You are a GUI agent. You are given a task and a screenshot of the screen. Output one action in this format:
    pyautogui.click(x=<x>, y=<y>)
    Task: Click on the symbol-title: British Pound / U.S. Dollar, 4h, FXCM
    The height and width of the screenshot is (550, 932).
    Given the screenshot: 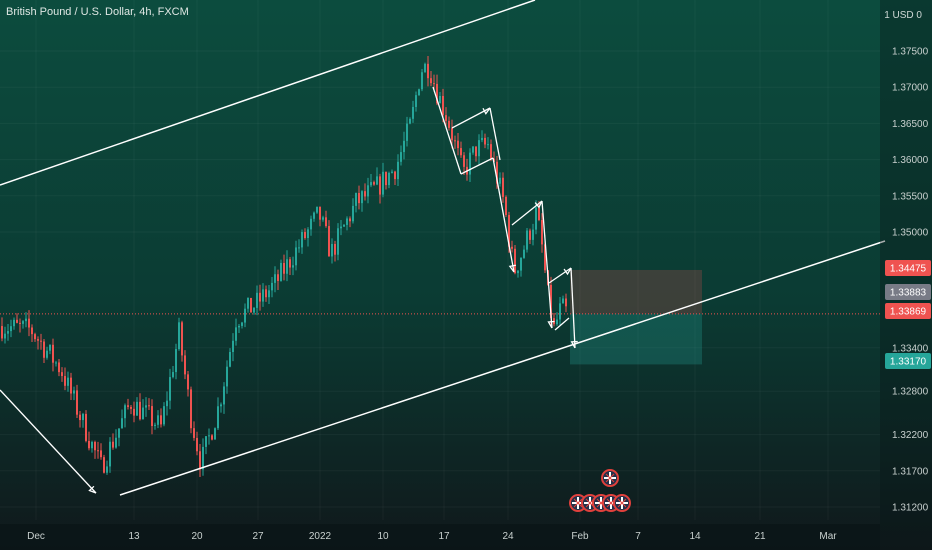 What is the action you would take?
    pyautogui.click(x=97, y=12)
    